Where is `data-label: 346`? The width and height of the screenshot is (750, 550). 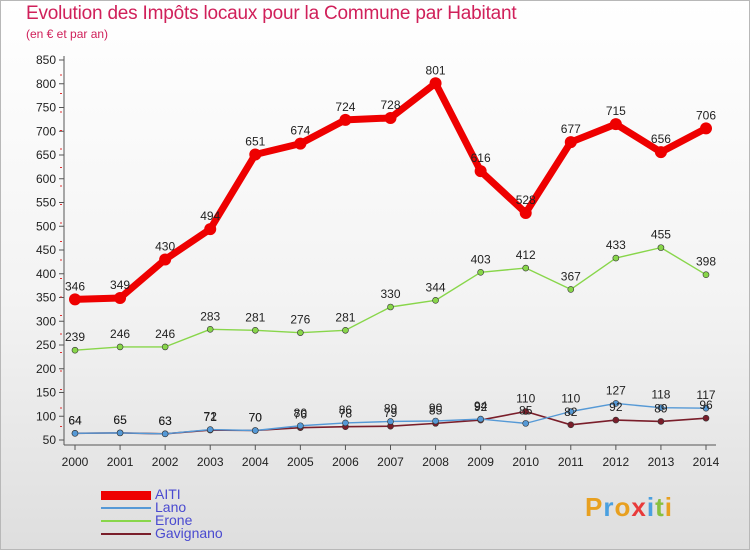
data-label: 346 is located at coordinates (75, 286).